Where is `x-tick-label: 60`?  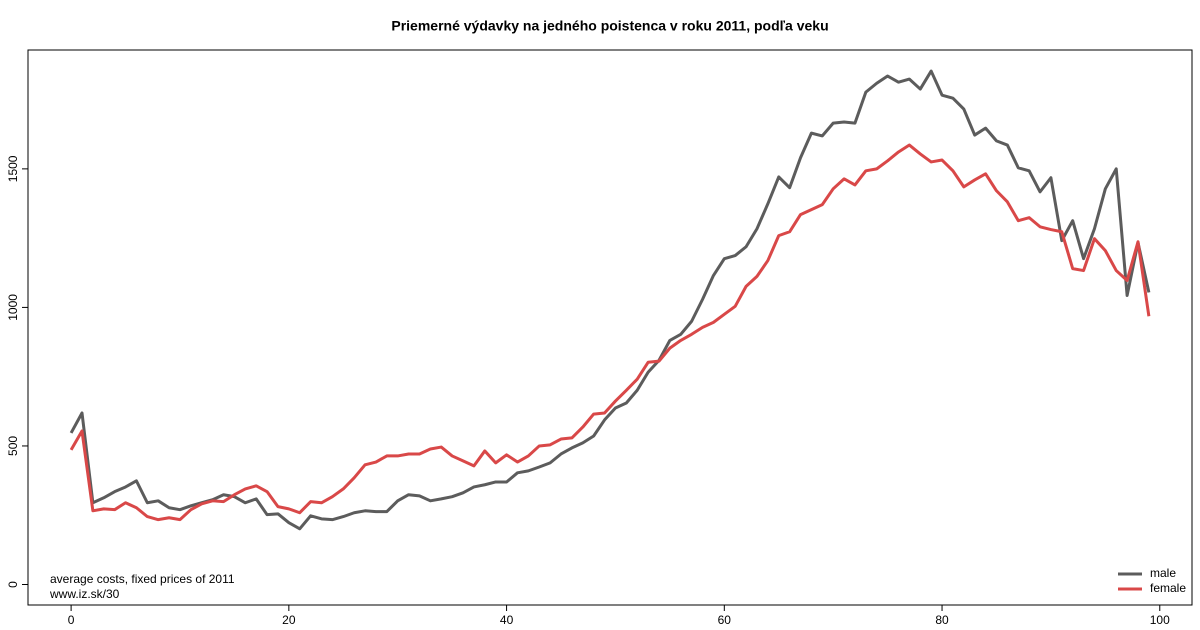 x-tick-label: 60 is located at coordinates (725, 620).